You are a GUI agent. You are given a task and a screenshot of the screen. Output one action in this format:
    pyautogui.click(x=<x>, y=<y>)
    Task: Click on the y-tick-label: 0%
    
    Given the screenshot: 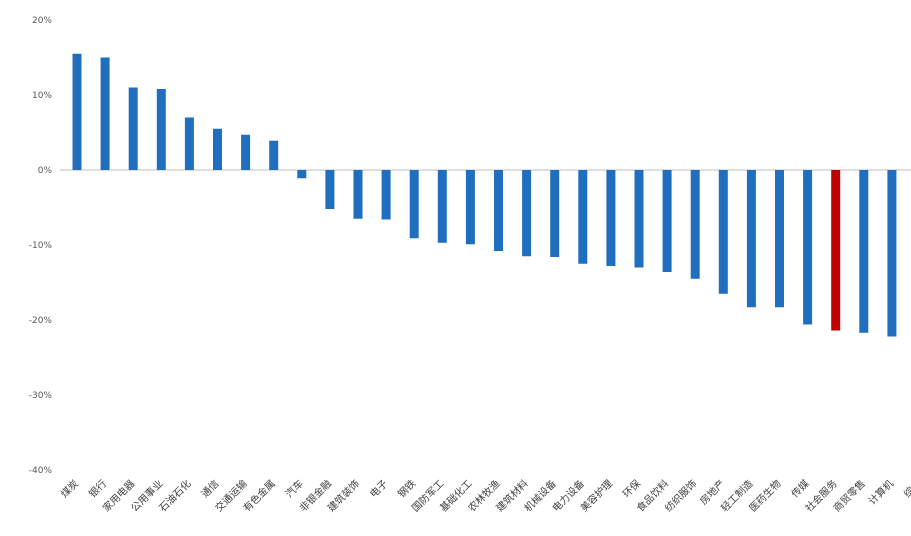 What is the action you would take?
    pyautogui.click(x=45, y=171)
    